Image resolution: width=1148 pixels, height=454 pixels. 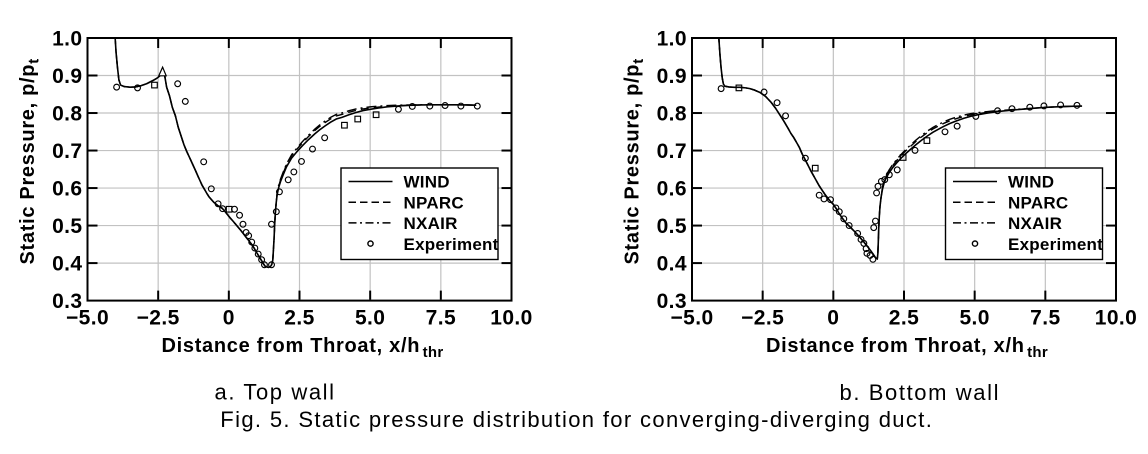 What do you see at coordinates (275, 392) in the screenshot?
I see `svg-text: a. Top wall` at bounding box center [275, 392].